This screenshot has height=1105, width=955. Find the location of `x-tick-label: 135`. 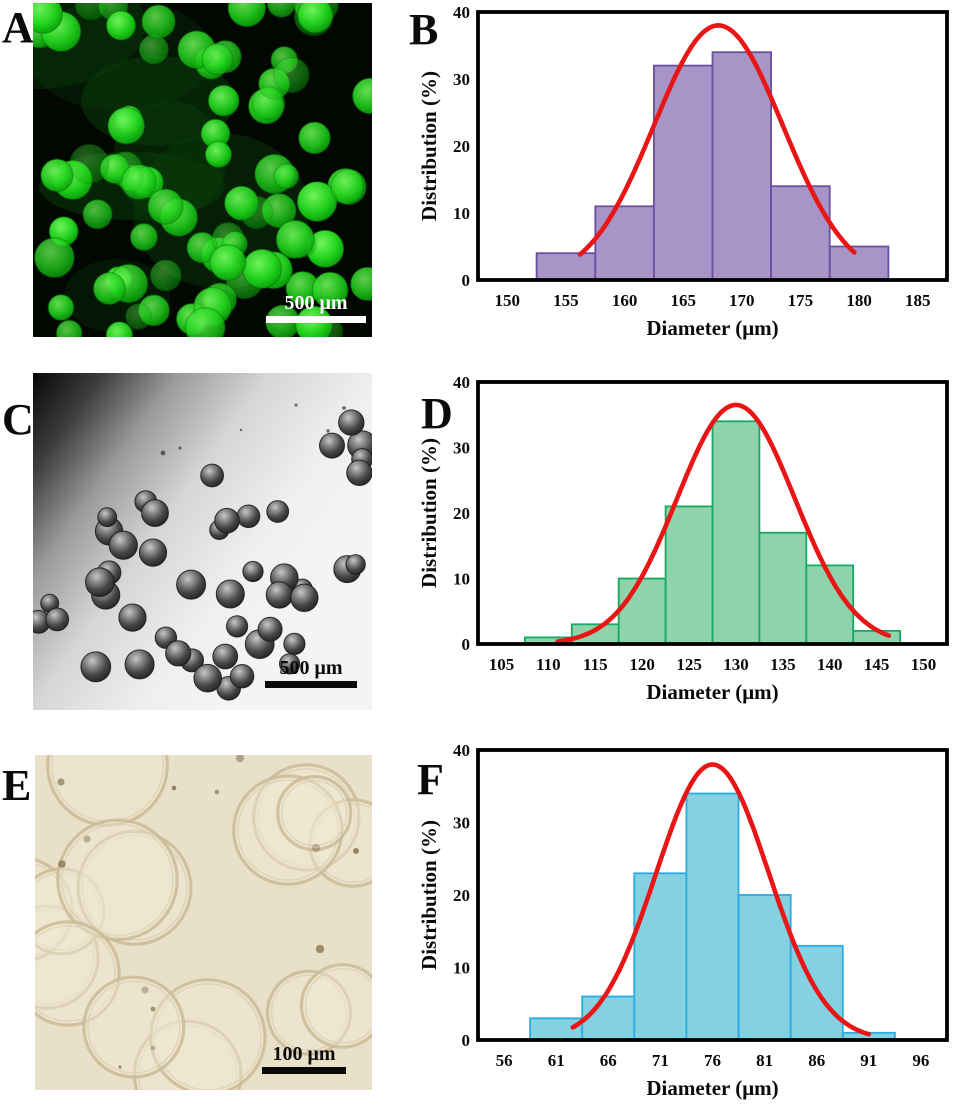

x-tick-label: 135 is located at coordinates (783, 664).